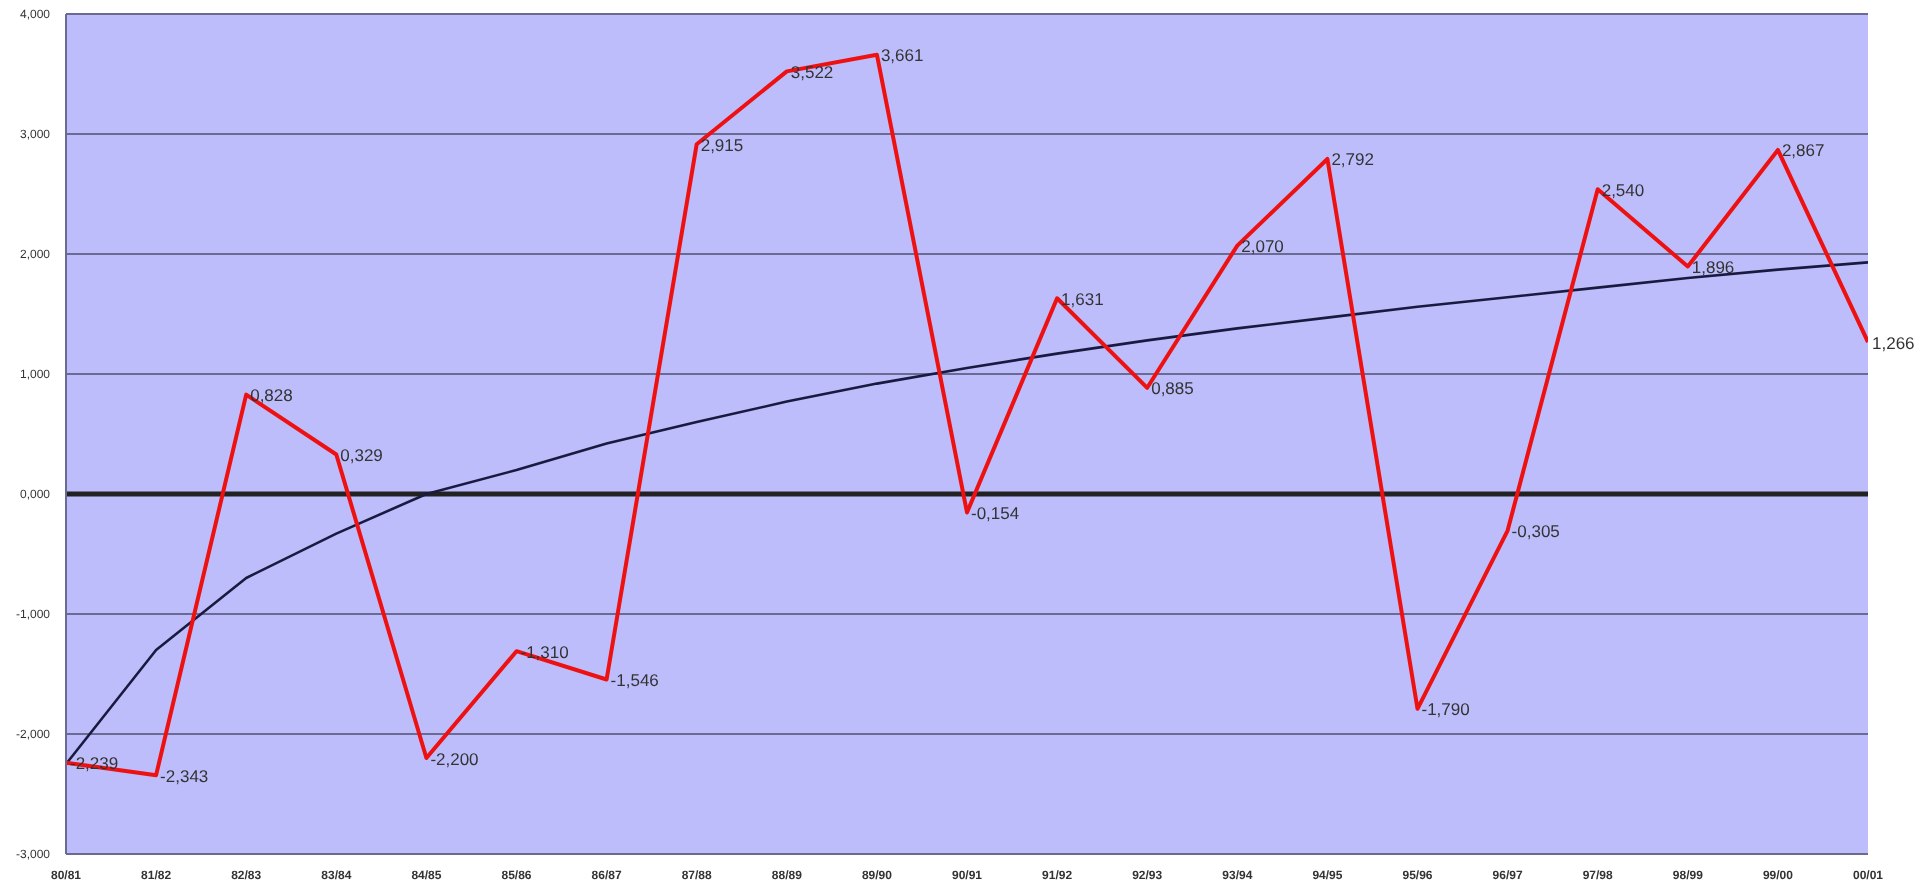 This screenshot has height=884, width=1920. I want to click on data-label: -2,200, so click(455, 758).